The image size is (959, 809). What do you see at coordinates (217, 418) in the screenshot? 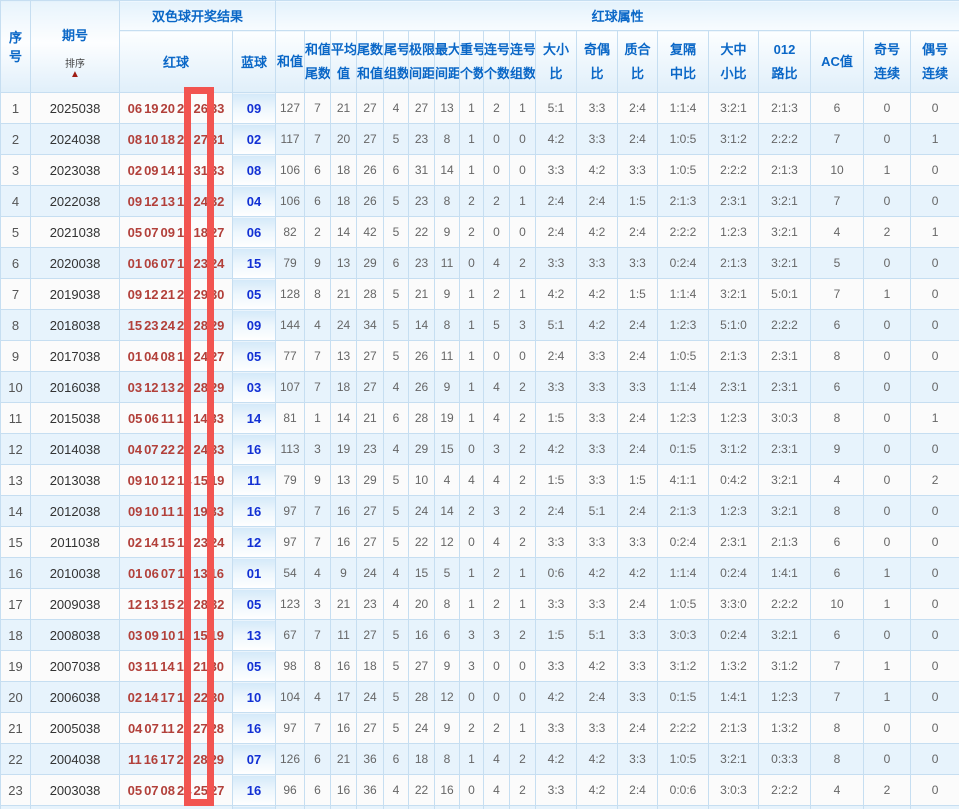
I see `red-ball-number: 33` at bounding box center [217, 418].